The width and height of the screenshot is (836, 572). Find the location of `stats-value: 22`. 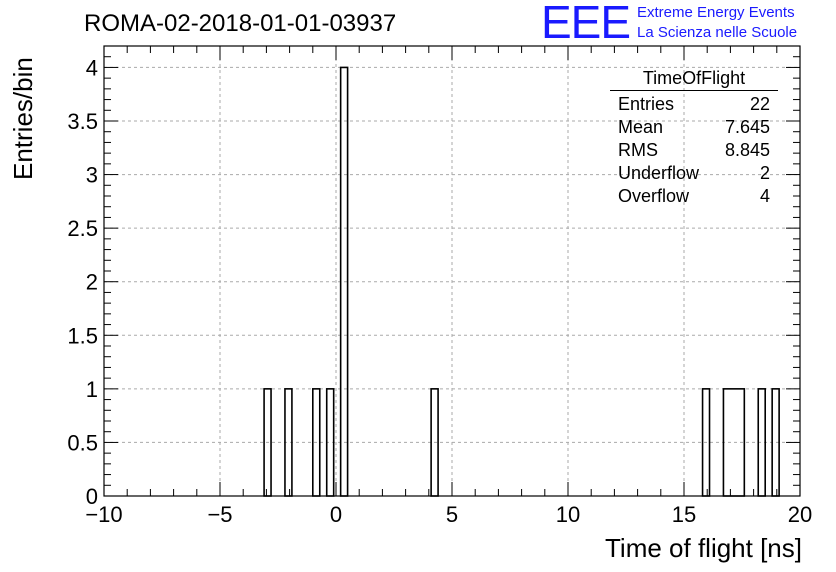

stats-value: 22 is located at coordinates (759, 104).